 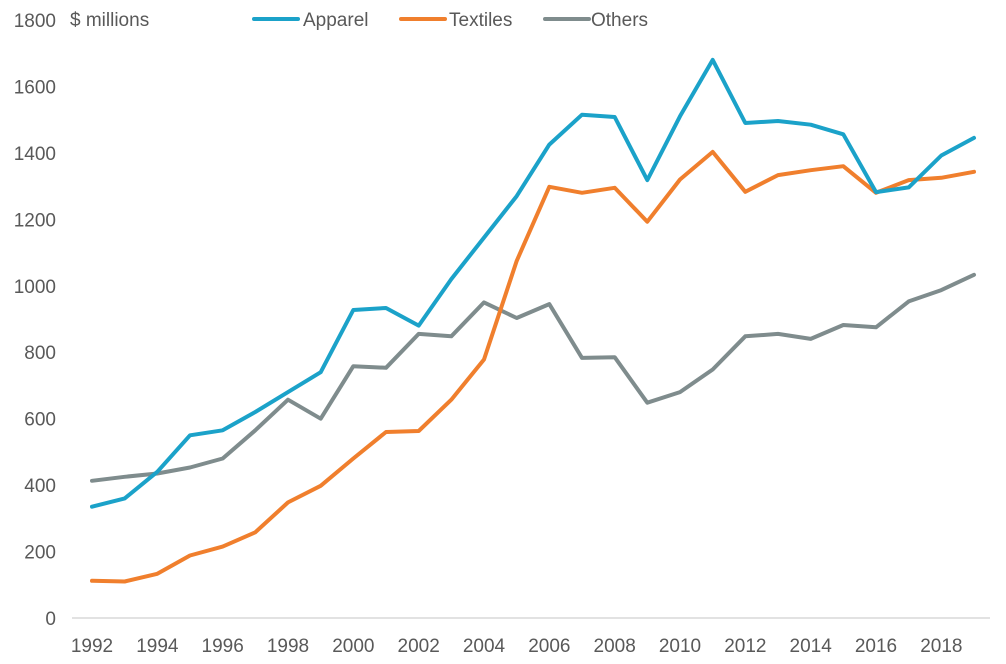 I want to click on x-tick-label: 2012, so click(x=745, y=646).